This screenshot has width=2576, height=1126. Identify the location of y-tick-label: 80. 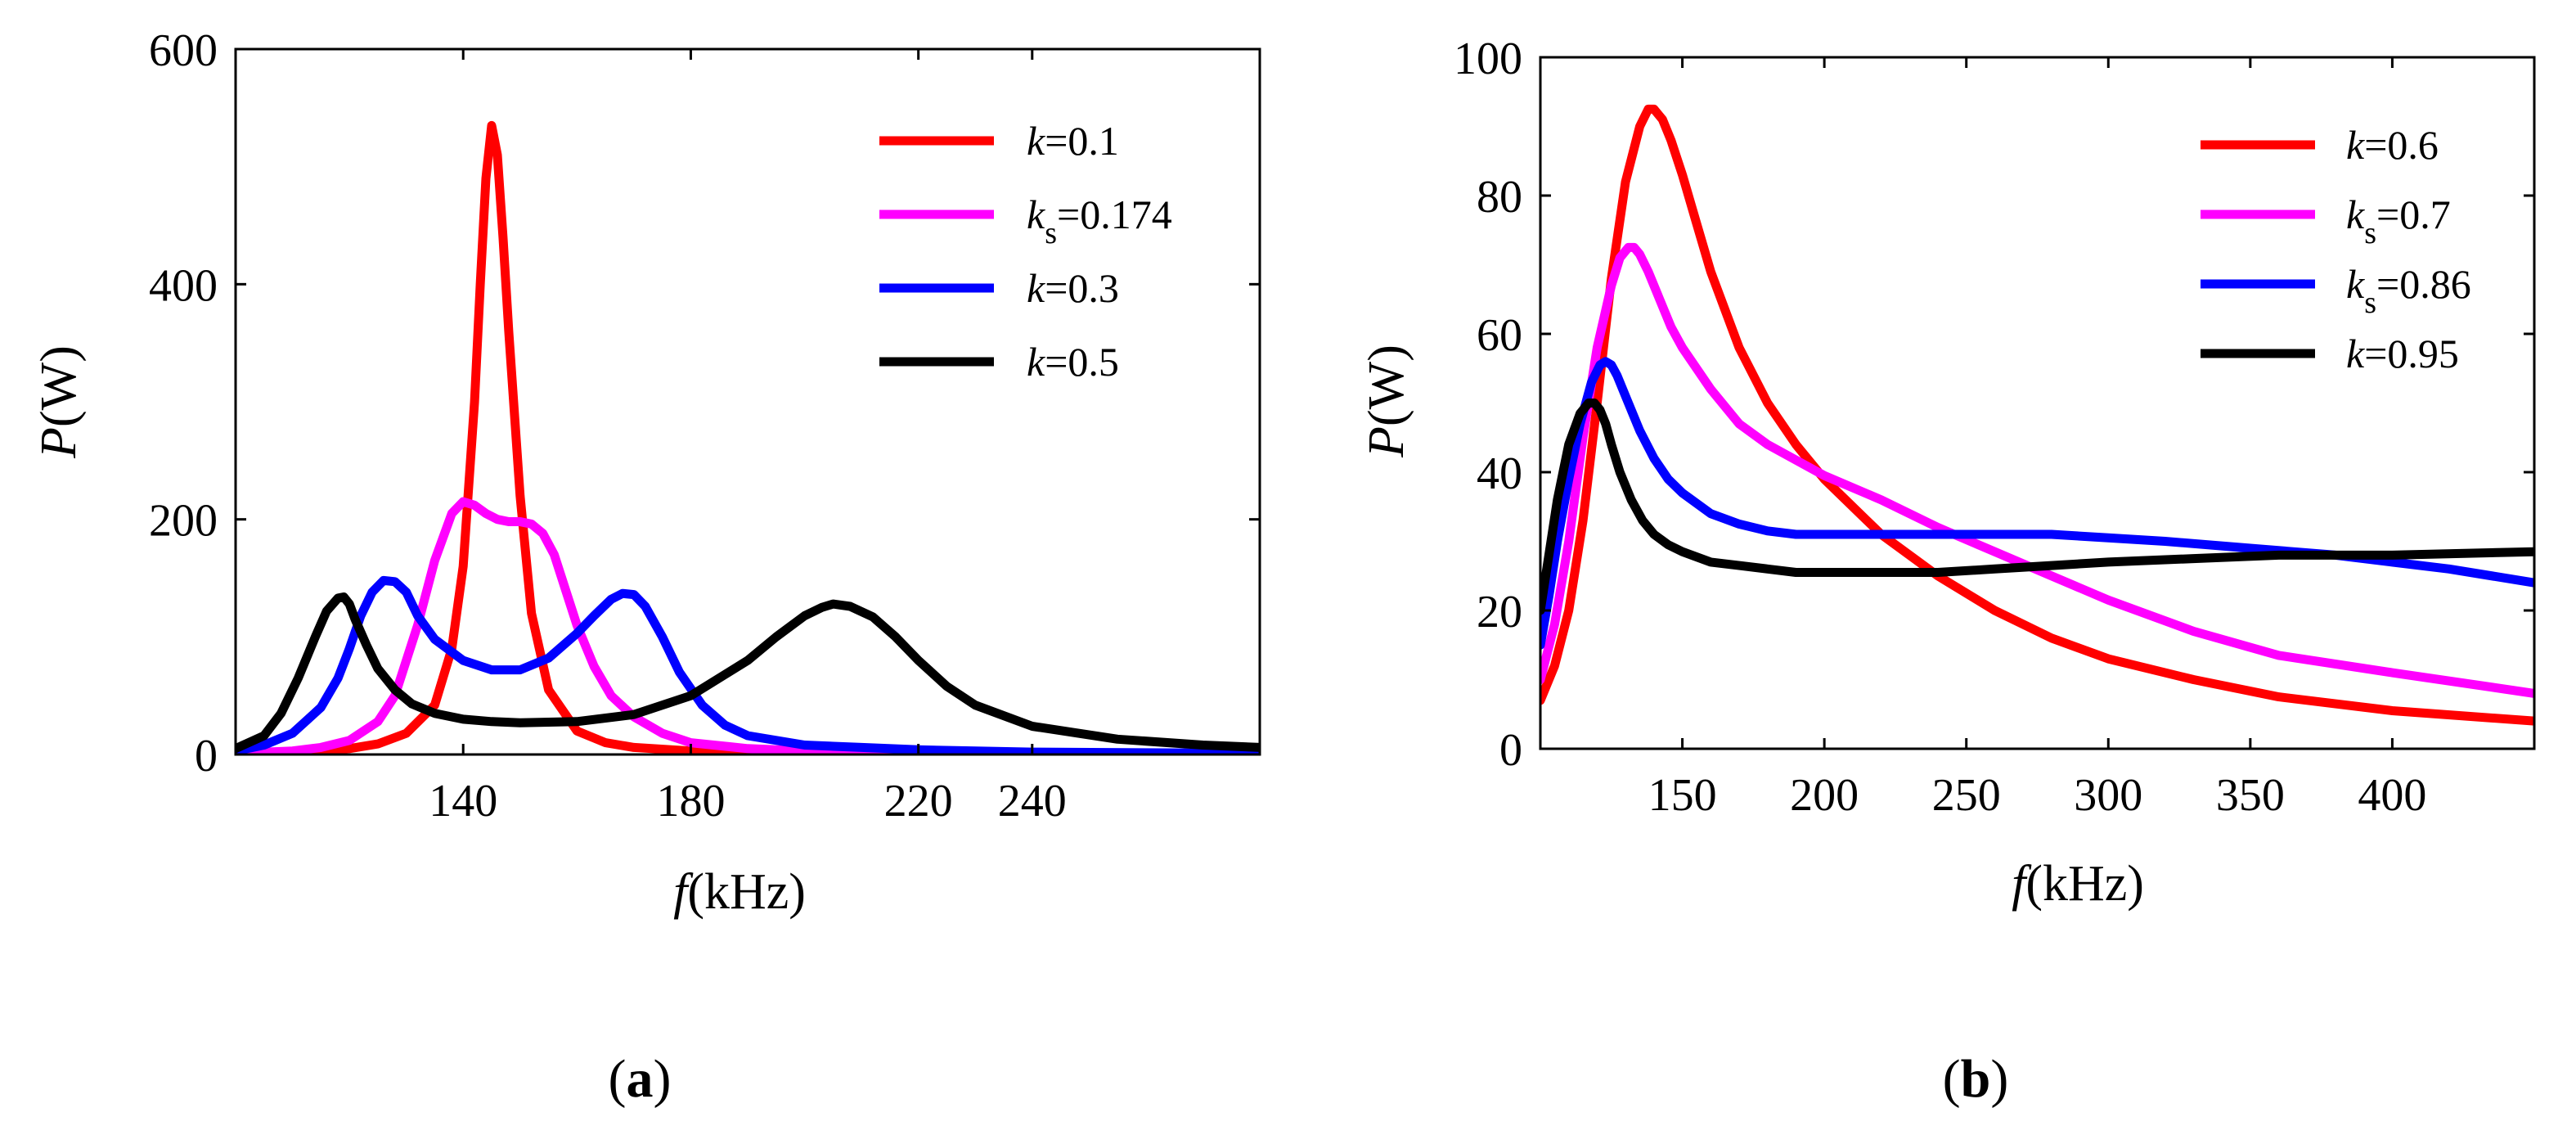
(1499, 197).